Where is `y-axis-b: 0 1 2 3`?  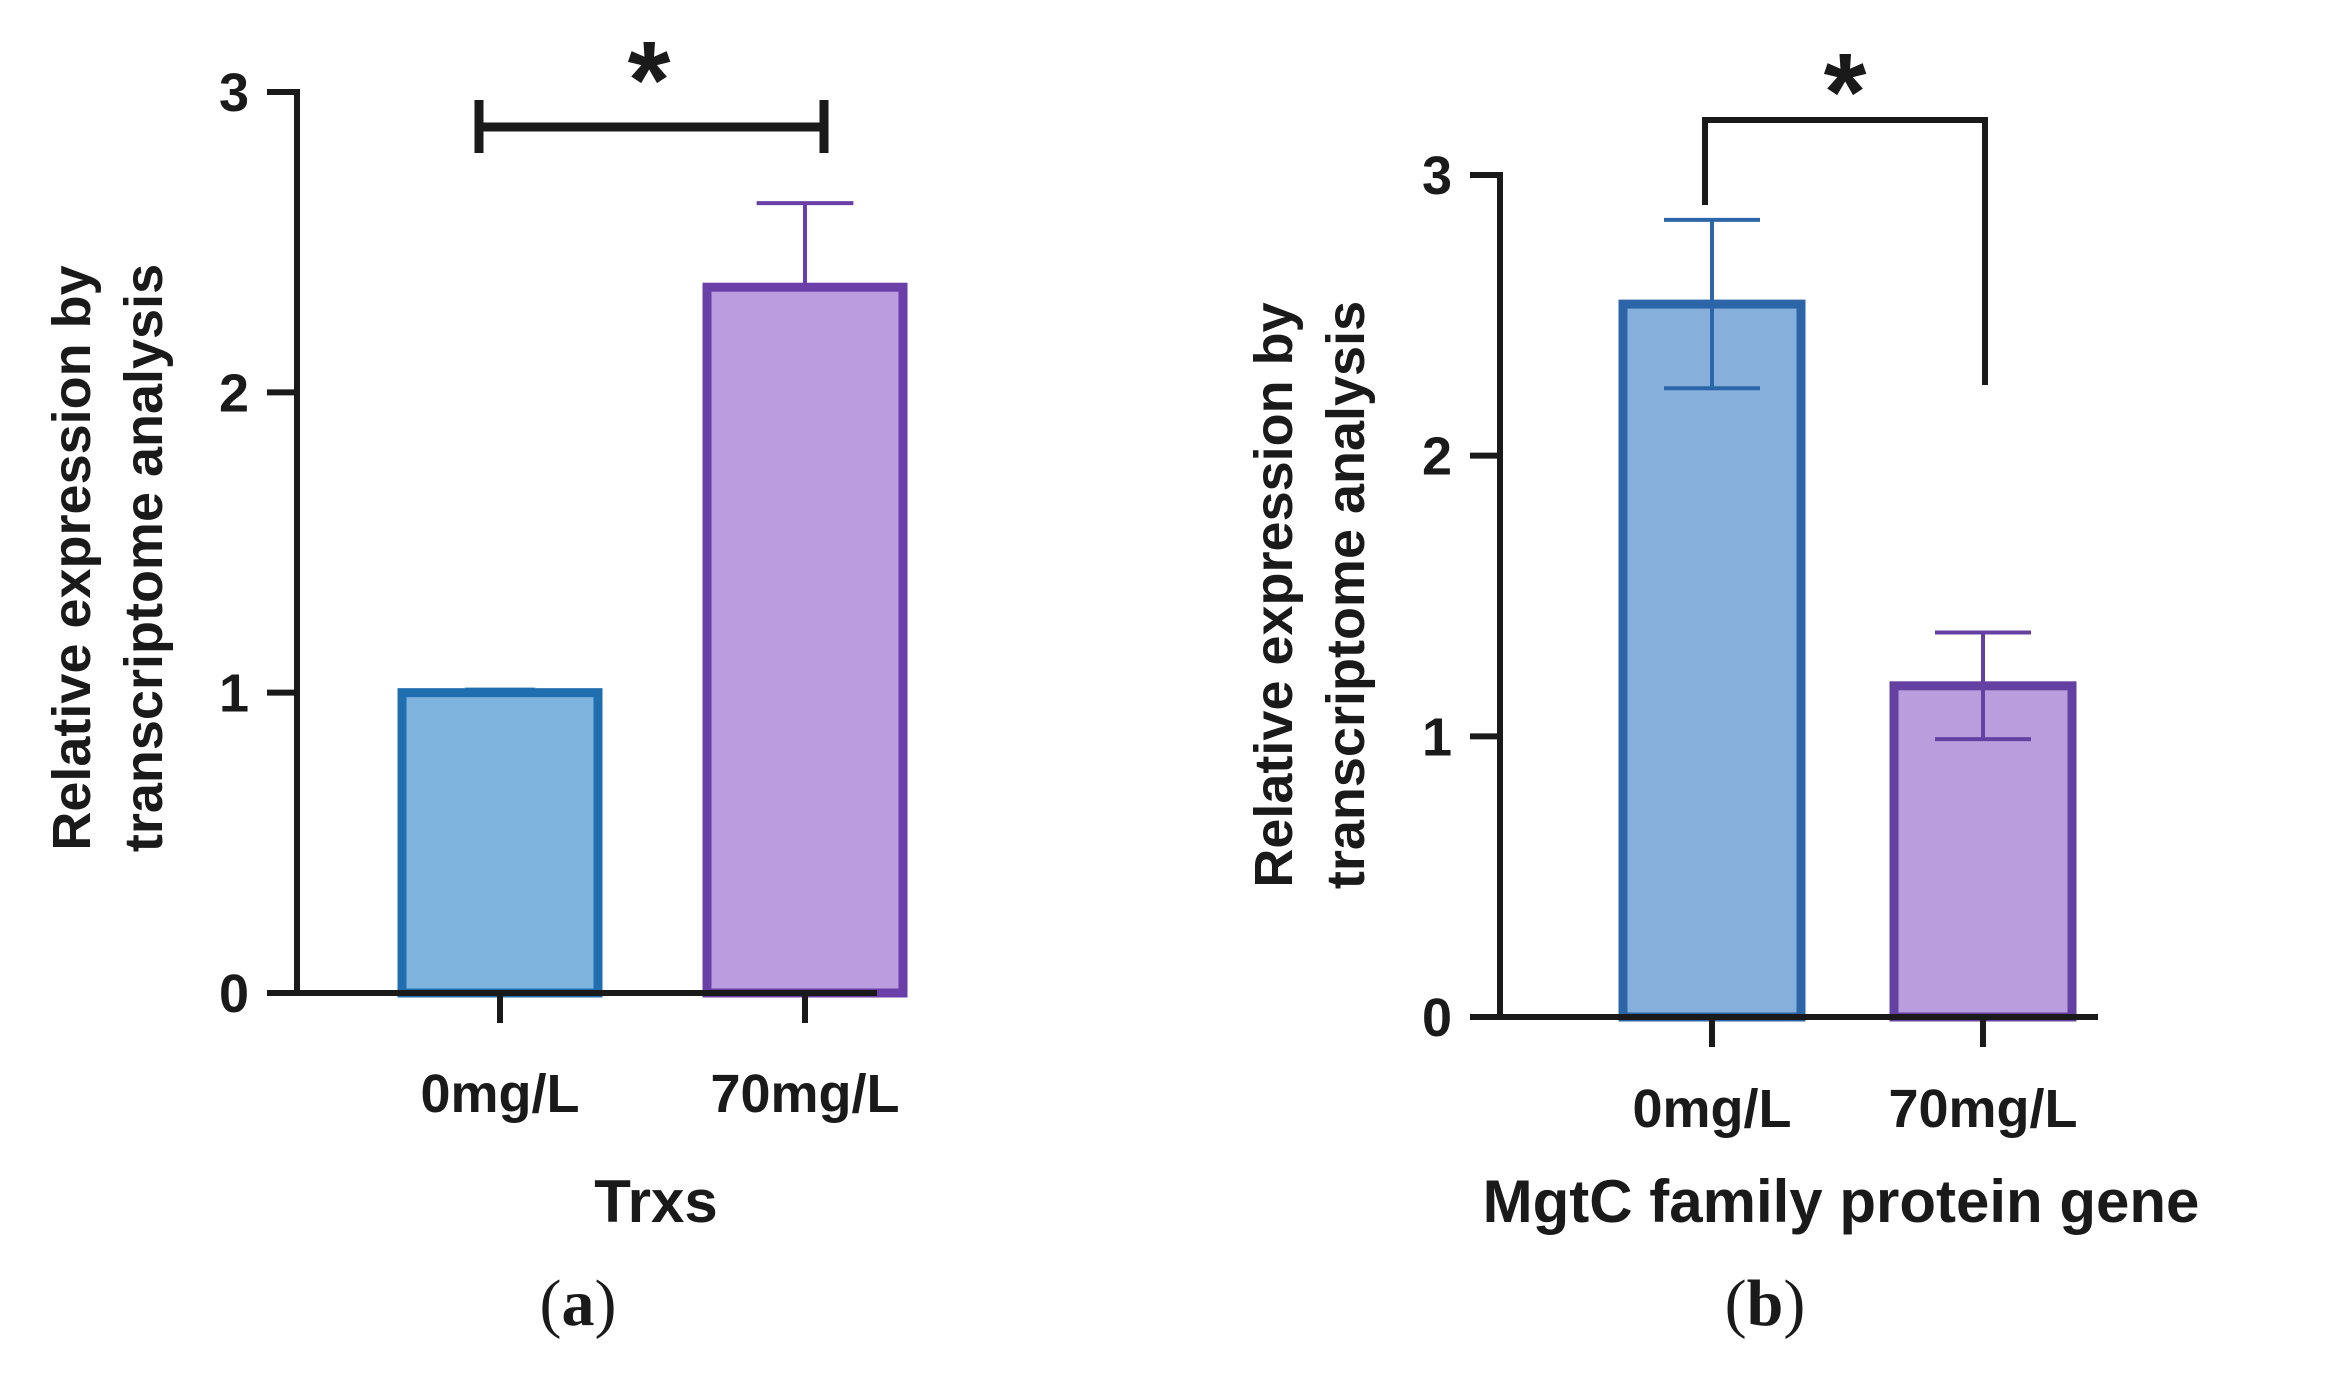 y-axis-b: 0 1 2 3 is located at coordinates (1462, 597).